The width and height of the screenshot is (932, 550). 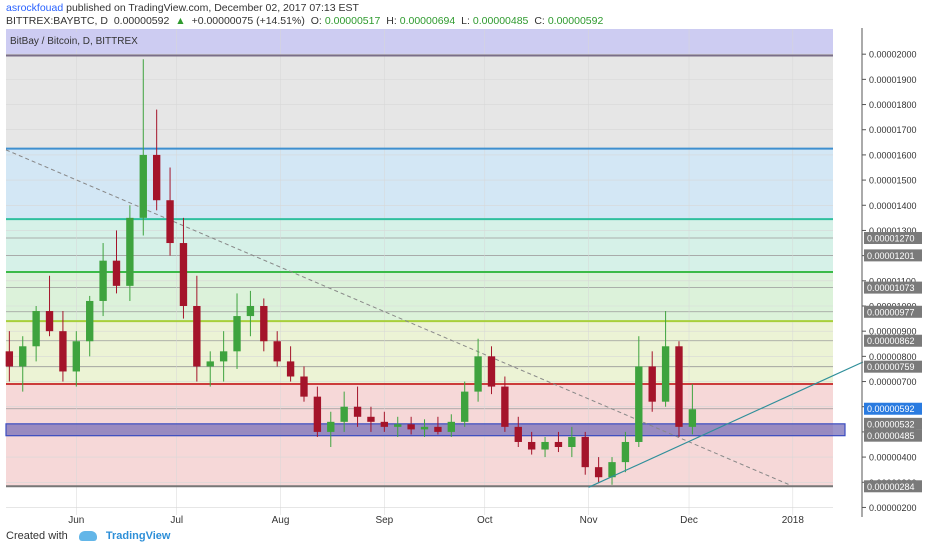 What do you see at coordinates (352, 21) in the screenshot?
I see `open-value: 0.00000517` at bounding box center [352, 21].